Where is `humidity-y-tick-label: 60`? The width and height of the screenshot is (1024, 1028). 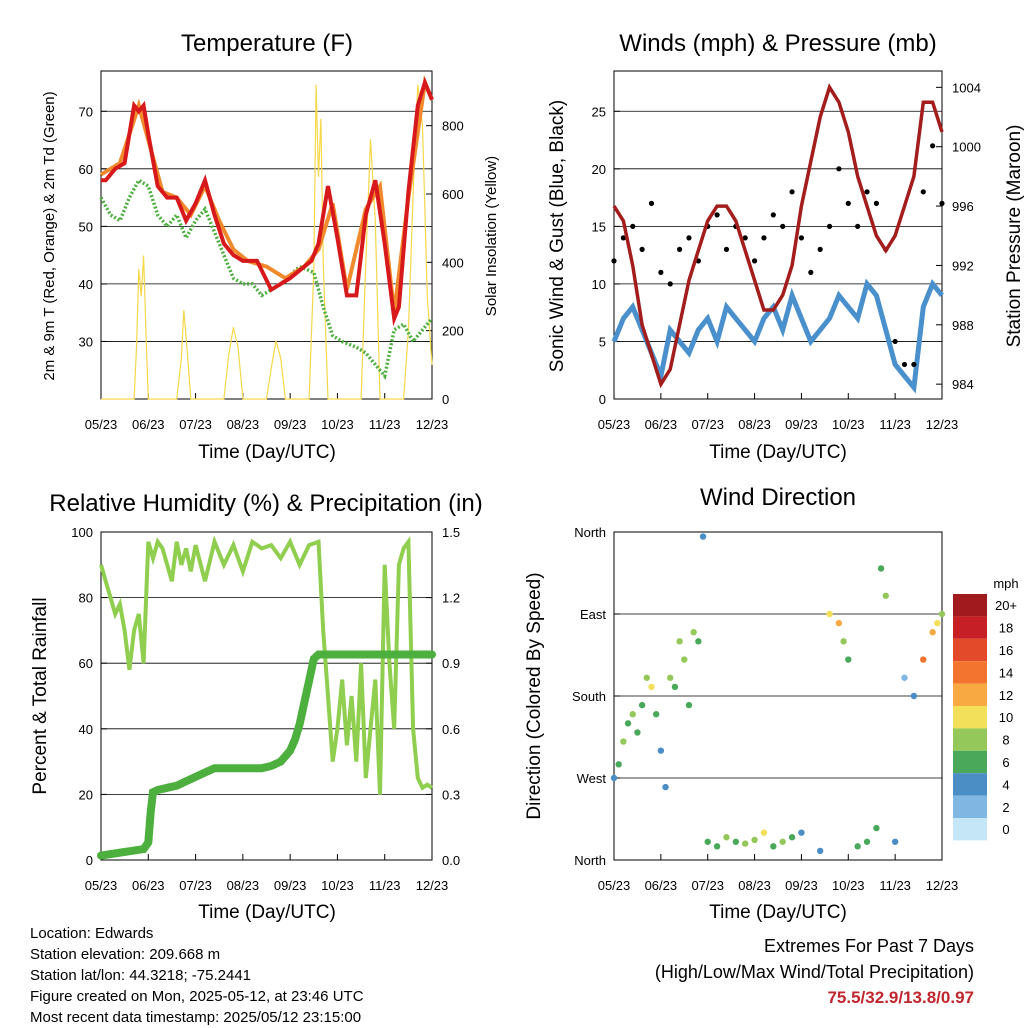 humidity-y-tick-label: 60 is located at coordinates (86, 663).